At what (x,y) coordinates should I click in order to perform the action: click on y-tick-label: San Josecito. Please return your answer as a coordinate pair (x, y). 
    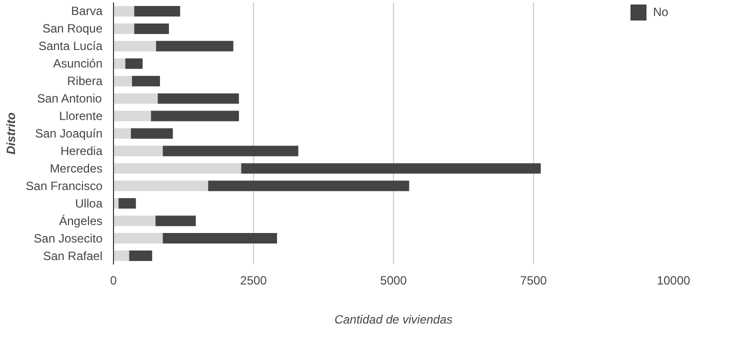
    Looking at the image, I should click on (68, 238).